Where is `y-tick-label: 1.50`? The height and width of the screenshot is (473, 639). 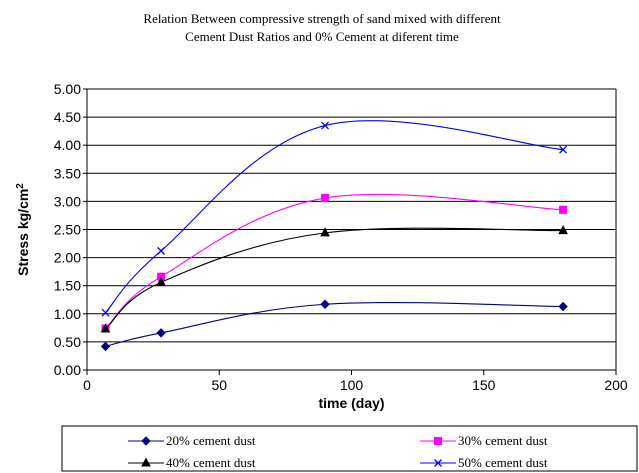
y-tick-label: 1.50 is located at coordinates (67, 286).